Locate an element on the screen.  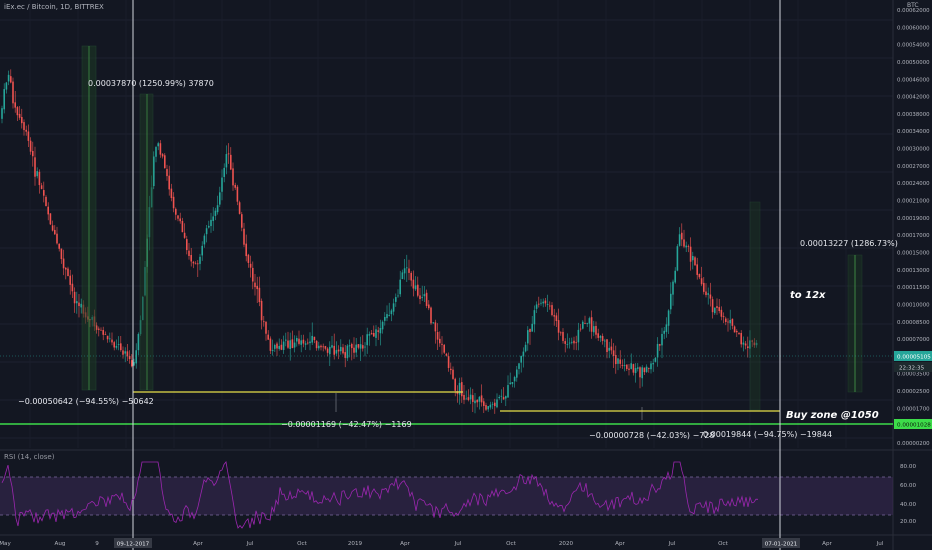
measure-box is located at coordinates (146, 242).